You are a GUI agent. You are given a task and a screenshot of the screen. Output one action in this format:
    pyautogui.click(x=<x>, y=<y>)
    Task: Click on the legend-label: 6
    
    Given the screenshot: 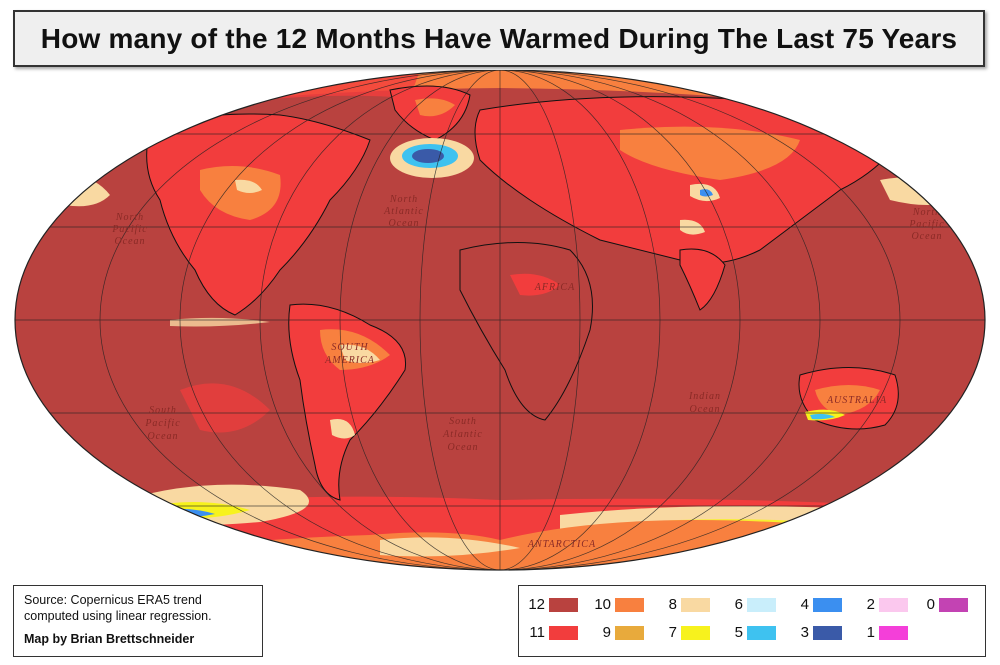 What is the action you would take?
    pyautogui.click(x=738, y=604)
    